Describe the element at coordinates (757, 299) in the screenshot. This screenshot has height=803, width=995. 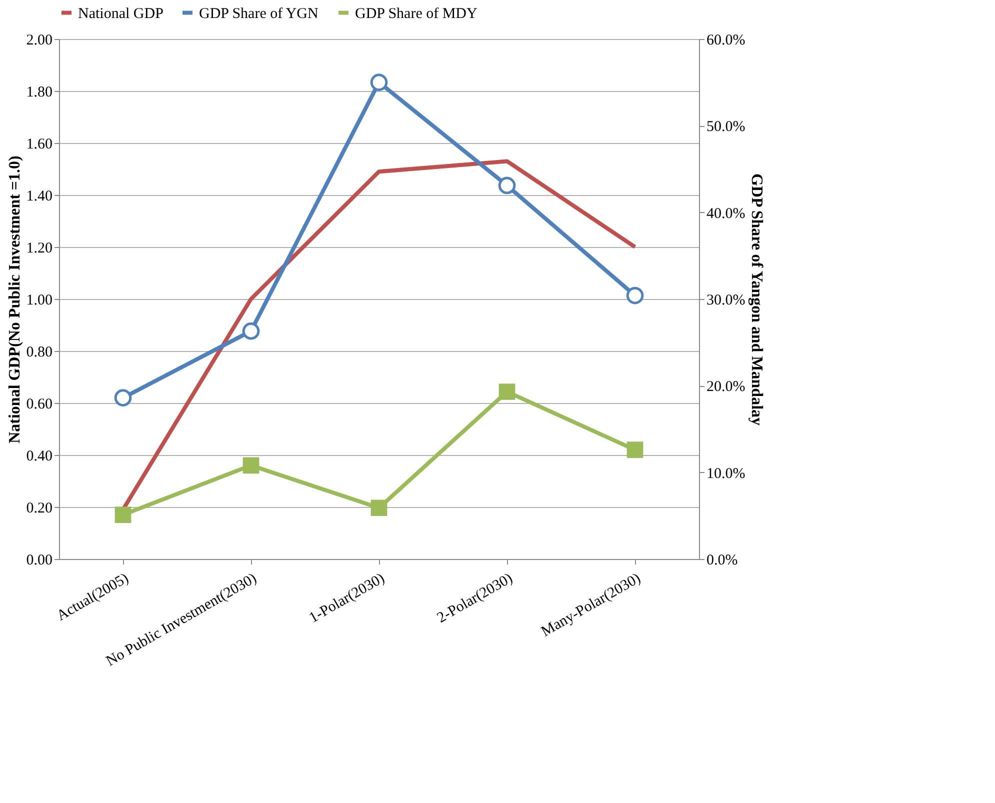
I see `y2-axis-title: GDP Share of Yangon and Mandalay` at that location.